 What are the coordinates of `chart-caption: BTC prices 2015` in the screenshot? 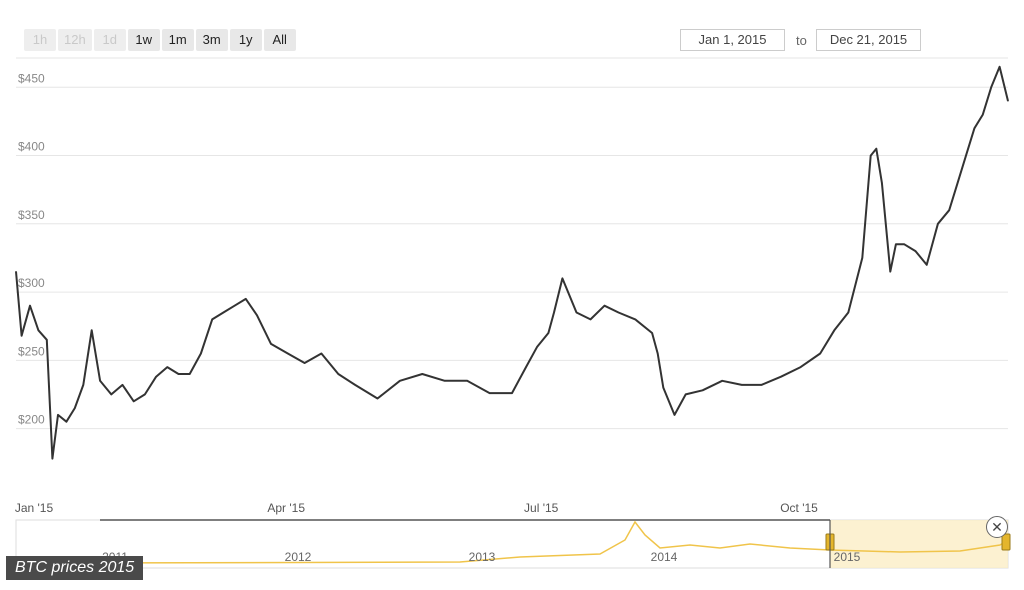 It's located at (75, 568).